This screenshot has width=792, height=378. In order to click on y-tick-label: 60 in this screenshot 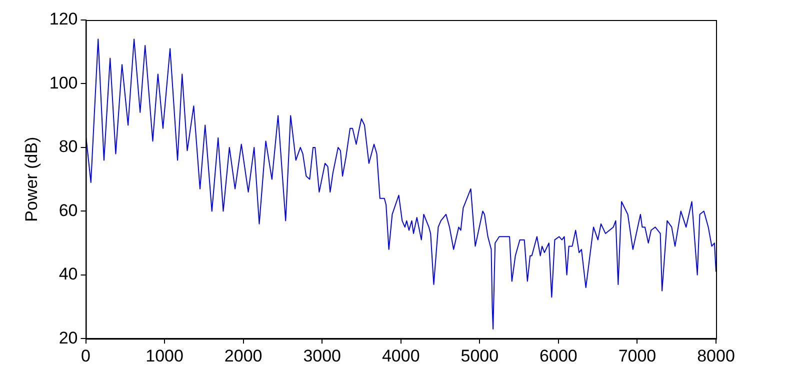, I will do `click(68, 210)`.